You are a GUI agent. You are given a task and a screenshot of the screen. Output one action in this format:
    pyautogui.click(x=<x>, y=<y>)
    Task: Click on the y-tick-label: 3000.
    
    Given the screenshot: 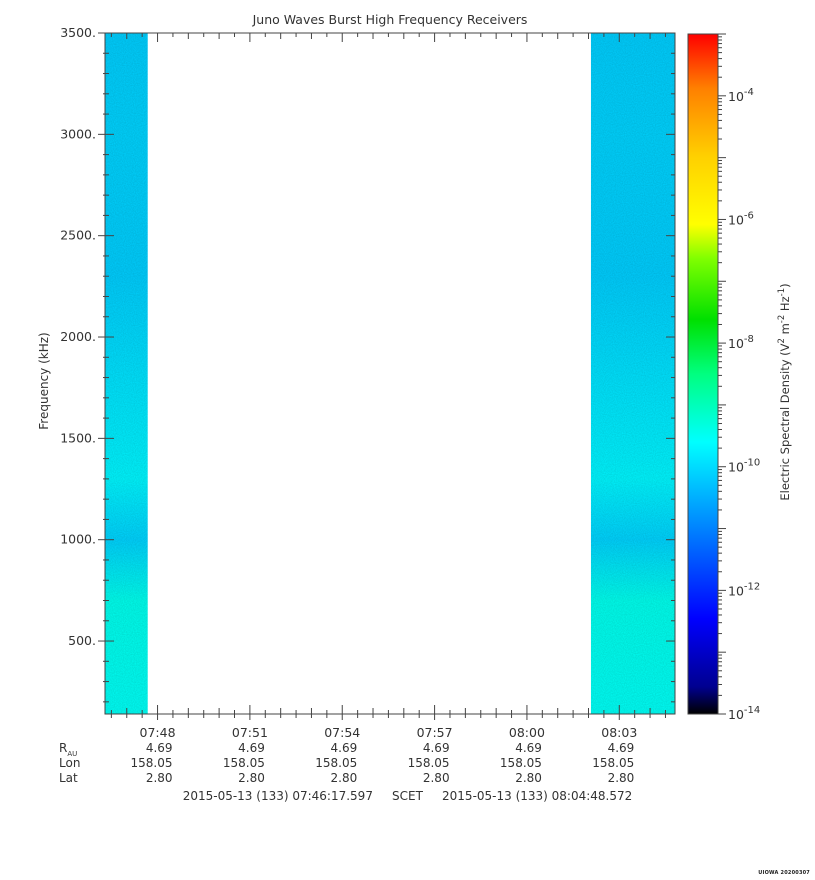 What is the action you would take?
    pyautogui.click(x=78, y=133)
    